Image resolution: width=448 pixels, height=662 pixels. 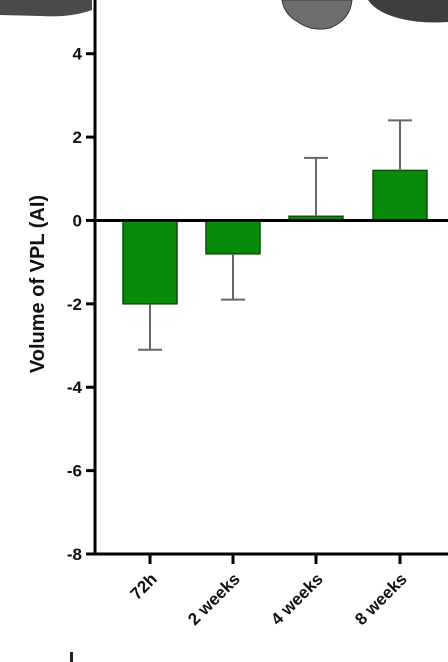 What do you see at coordinates (214, 599) in the screenshot?
I see `x-tick-label: 2 weeks` at bounding box center [214, 599].